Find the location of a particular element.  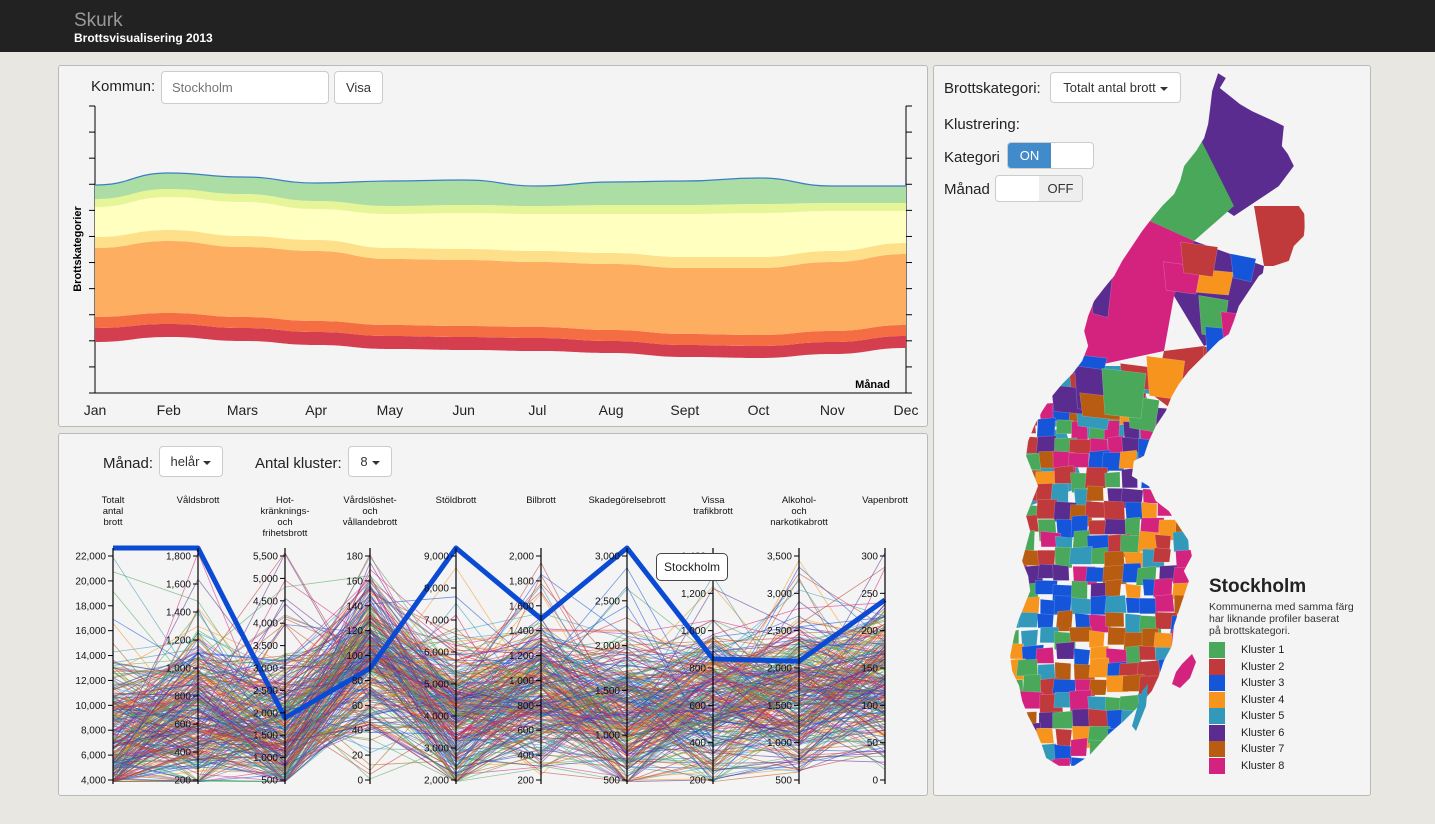

navbar: Skurk Brottsvisualisering 2013 is located at coordinates (717, 26).